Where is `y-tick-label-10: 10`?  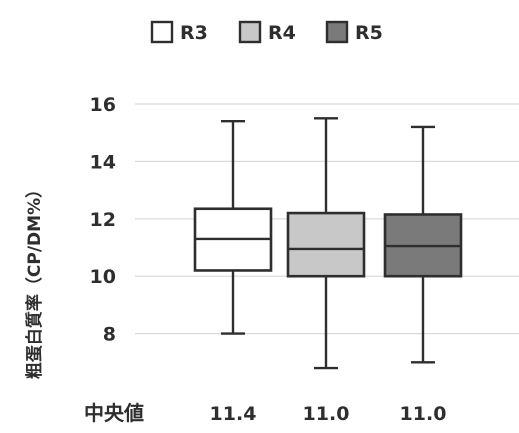 y-tick-label-10: 10 is located at coordinates (103, 277).